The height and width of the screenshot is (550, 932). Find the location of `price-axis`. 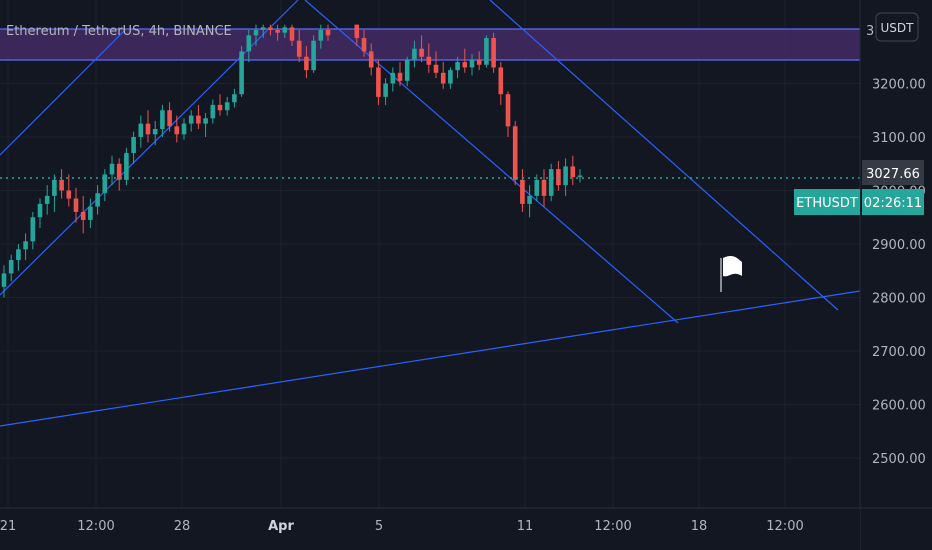

price-axis is located at coordinates (896, 275).